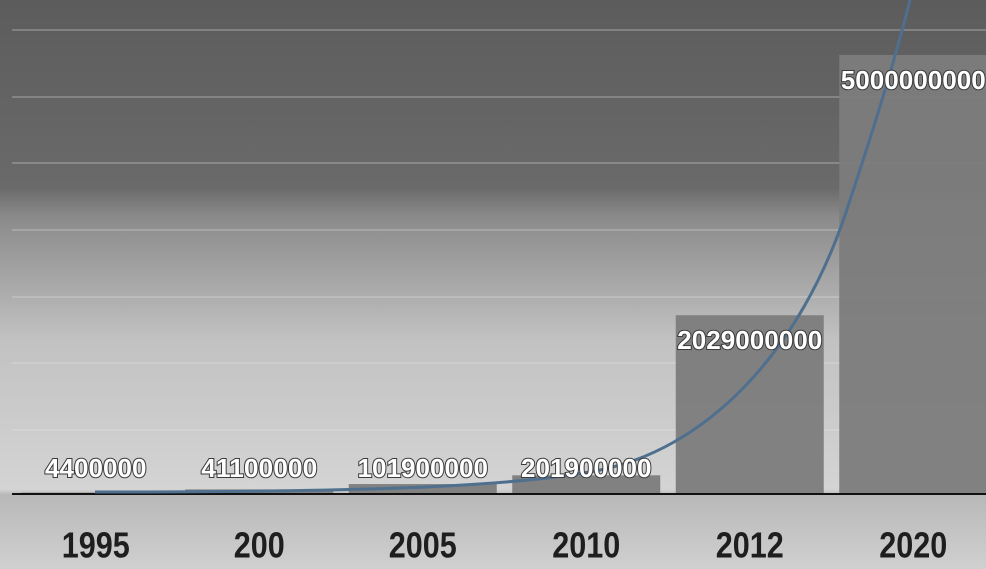 This screenshot has width=986, height=569. Describe the element at coordinates (913, 80) in the screenshot. I see `value-label: 5000000000` at that location.